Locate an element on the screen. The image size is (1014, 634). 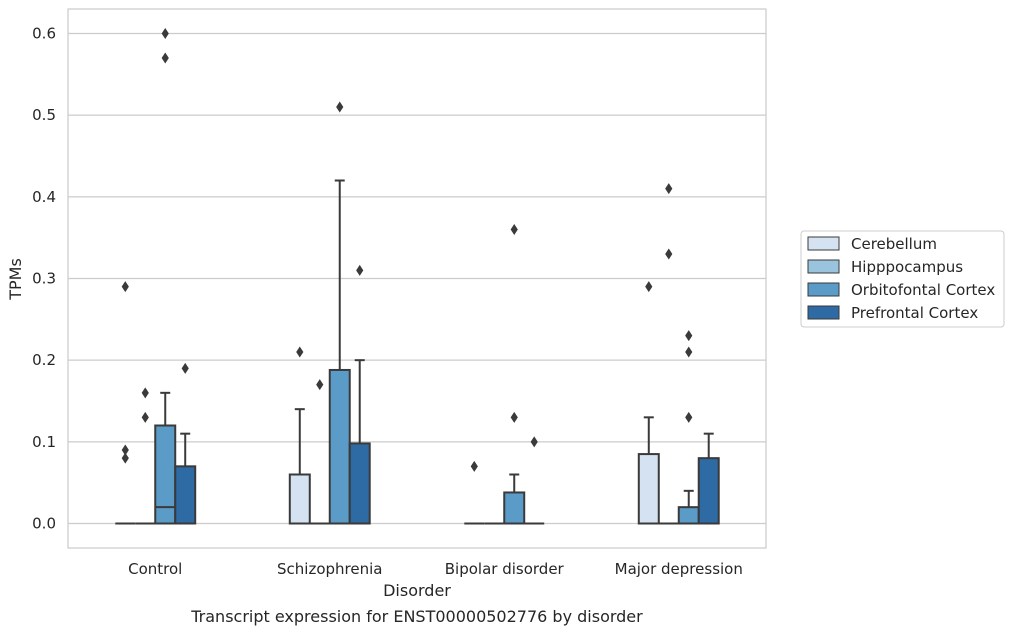
legend-frame is located at coordinates (902, 279).